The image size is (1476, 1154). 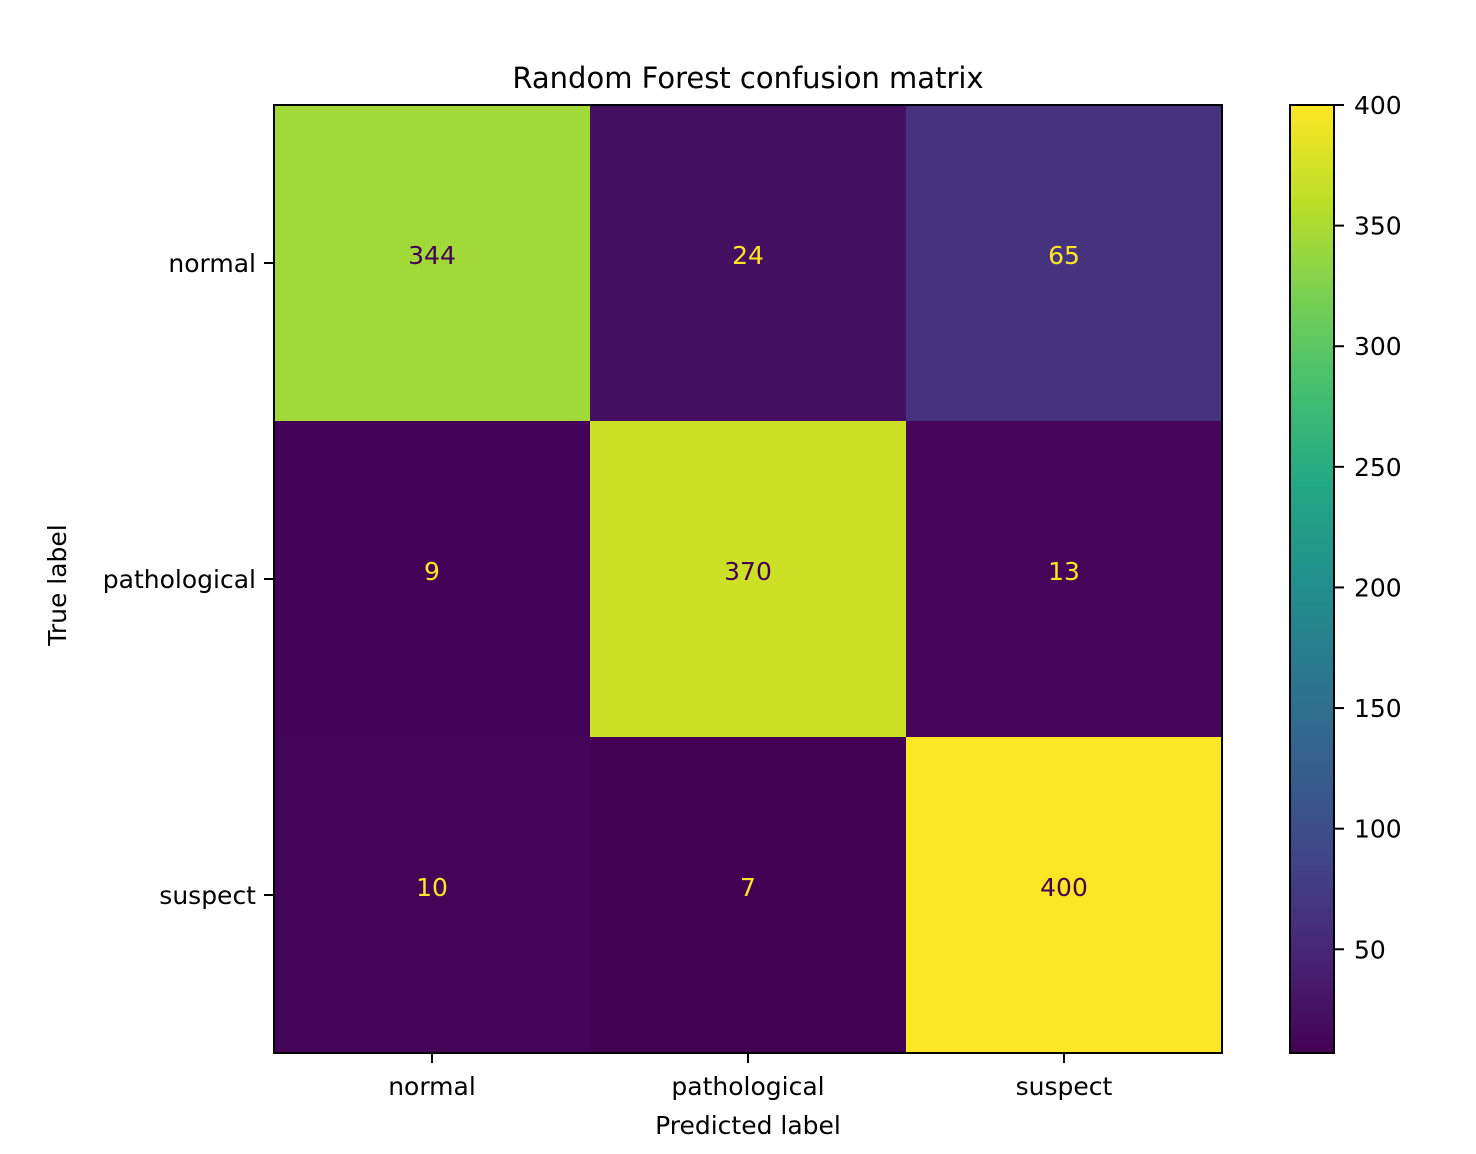 What do you see at coordinates (747, 1086) in the screenshot?
I see `x-tick-label: pathological` at bounding box center [747, 1086].